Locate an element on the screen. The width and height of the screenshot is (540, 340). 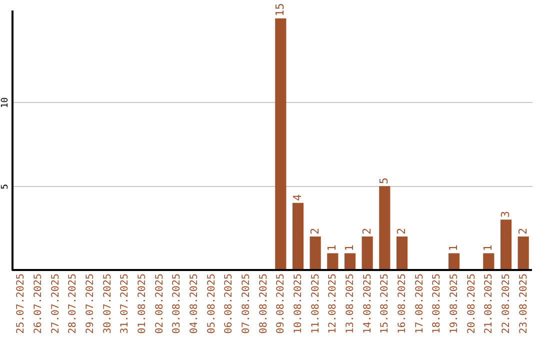
x-tick-label: 02.08.2025 is located at coordinates (160, 304).